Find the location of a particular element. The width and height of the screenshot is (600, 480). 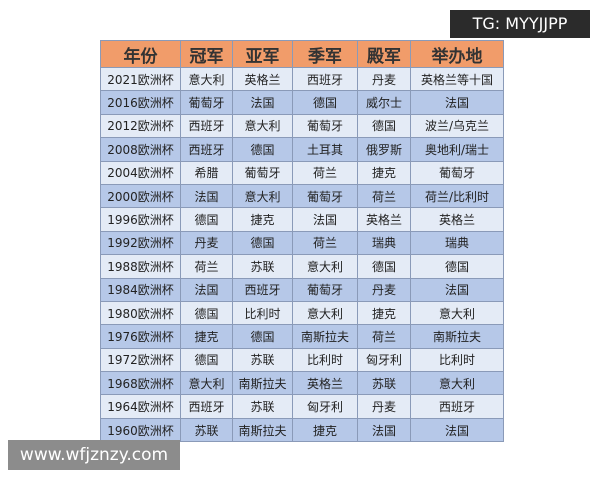

header-cell: 年份 is located at coordinates (140, 54).